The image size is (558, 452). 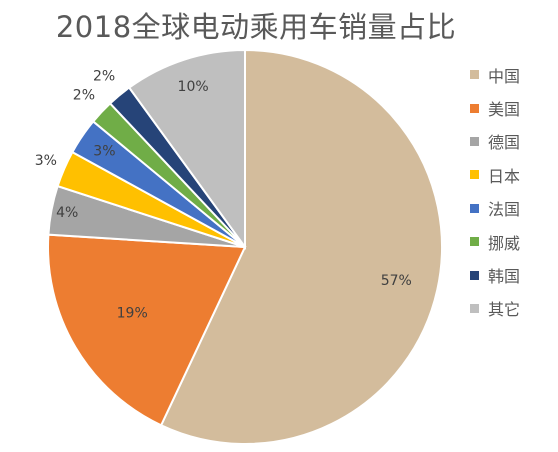 I want to click on data-label: 10%, so click(x=193, y=87).